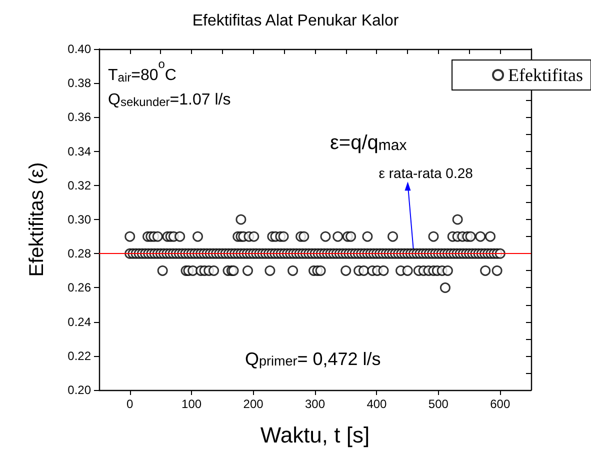  Describe the element at coordinates (500, 404) in the screenshot. I see `x-tick-label: 600` at that location.